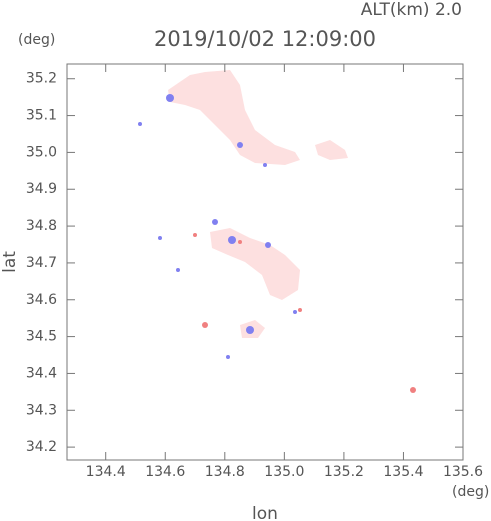 The width and height of the screenshot is (491, 521). I want to click on y-tick-label: 35.0, so click(41, 152).